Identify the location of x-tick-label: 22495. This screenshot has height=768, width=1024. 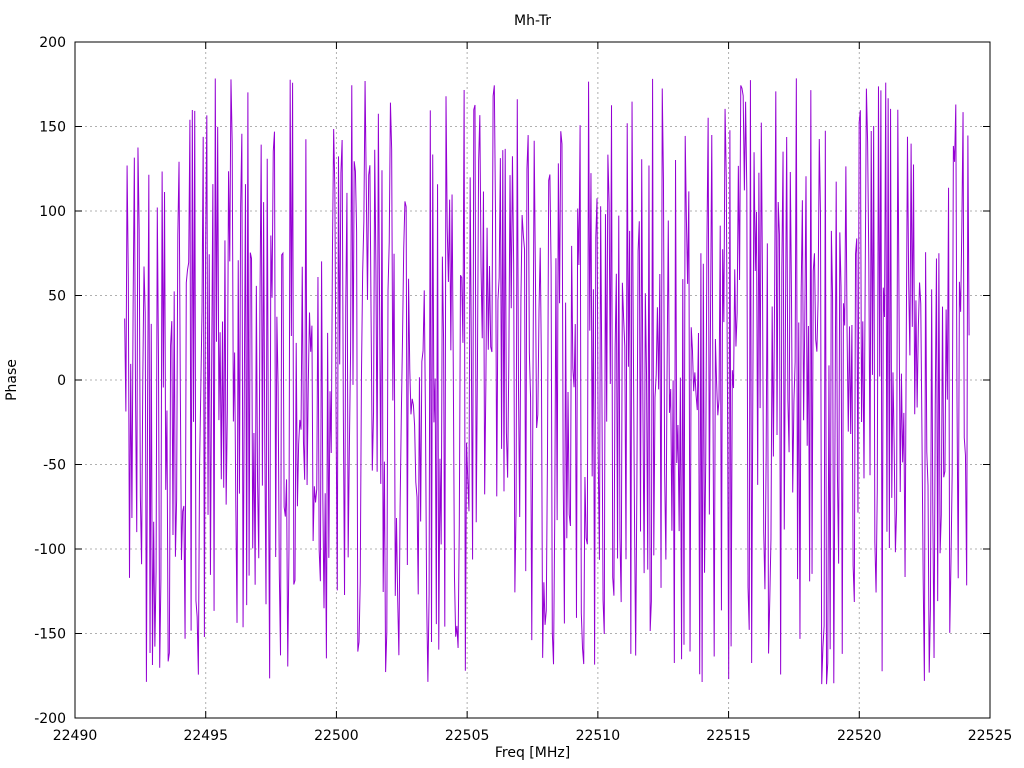
(205, 736).